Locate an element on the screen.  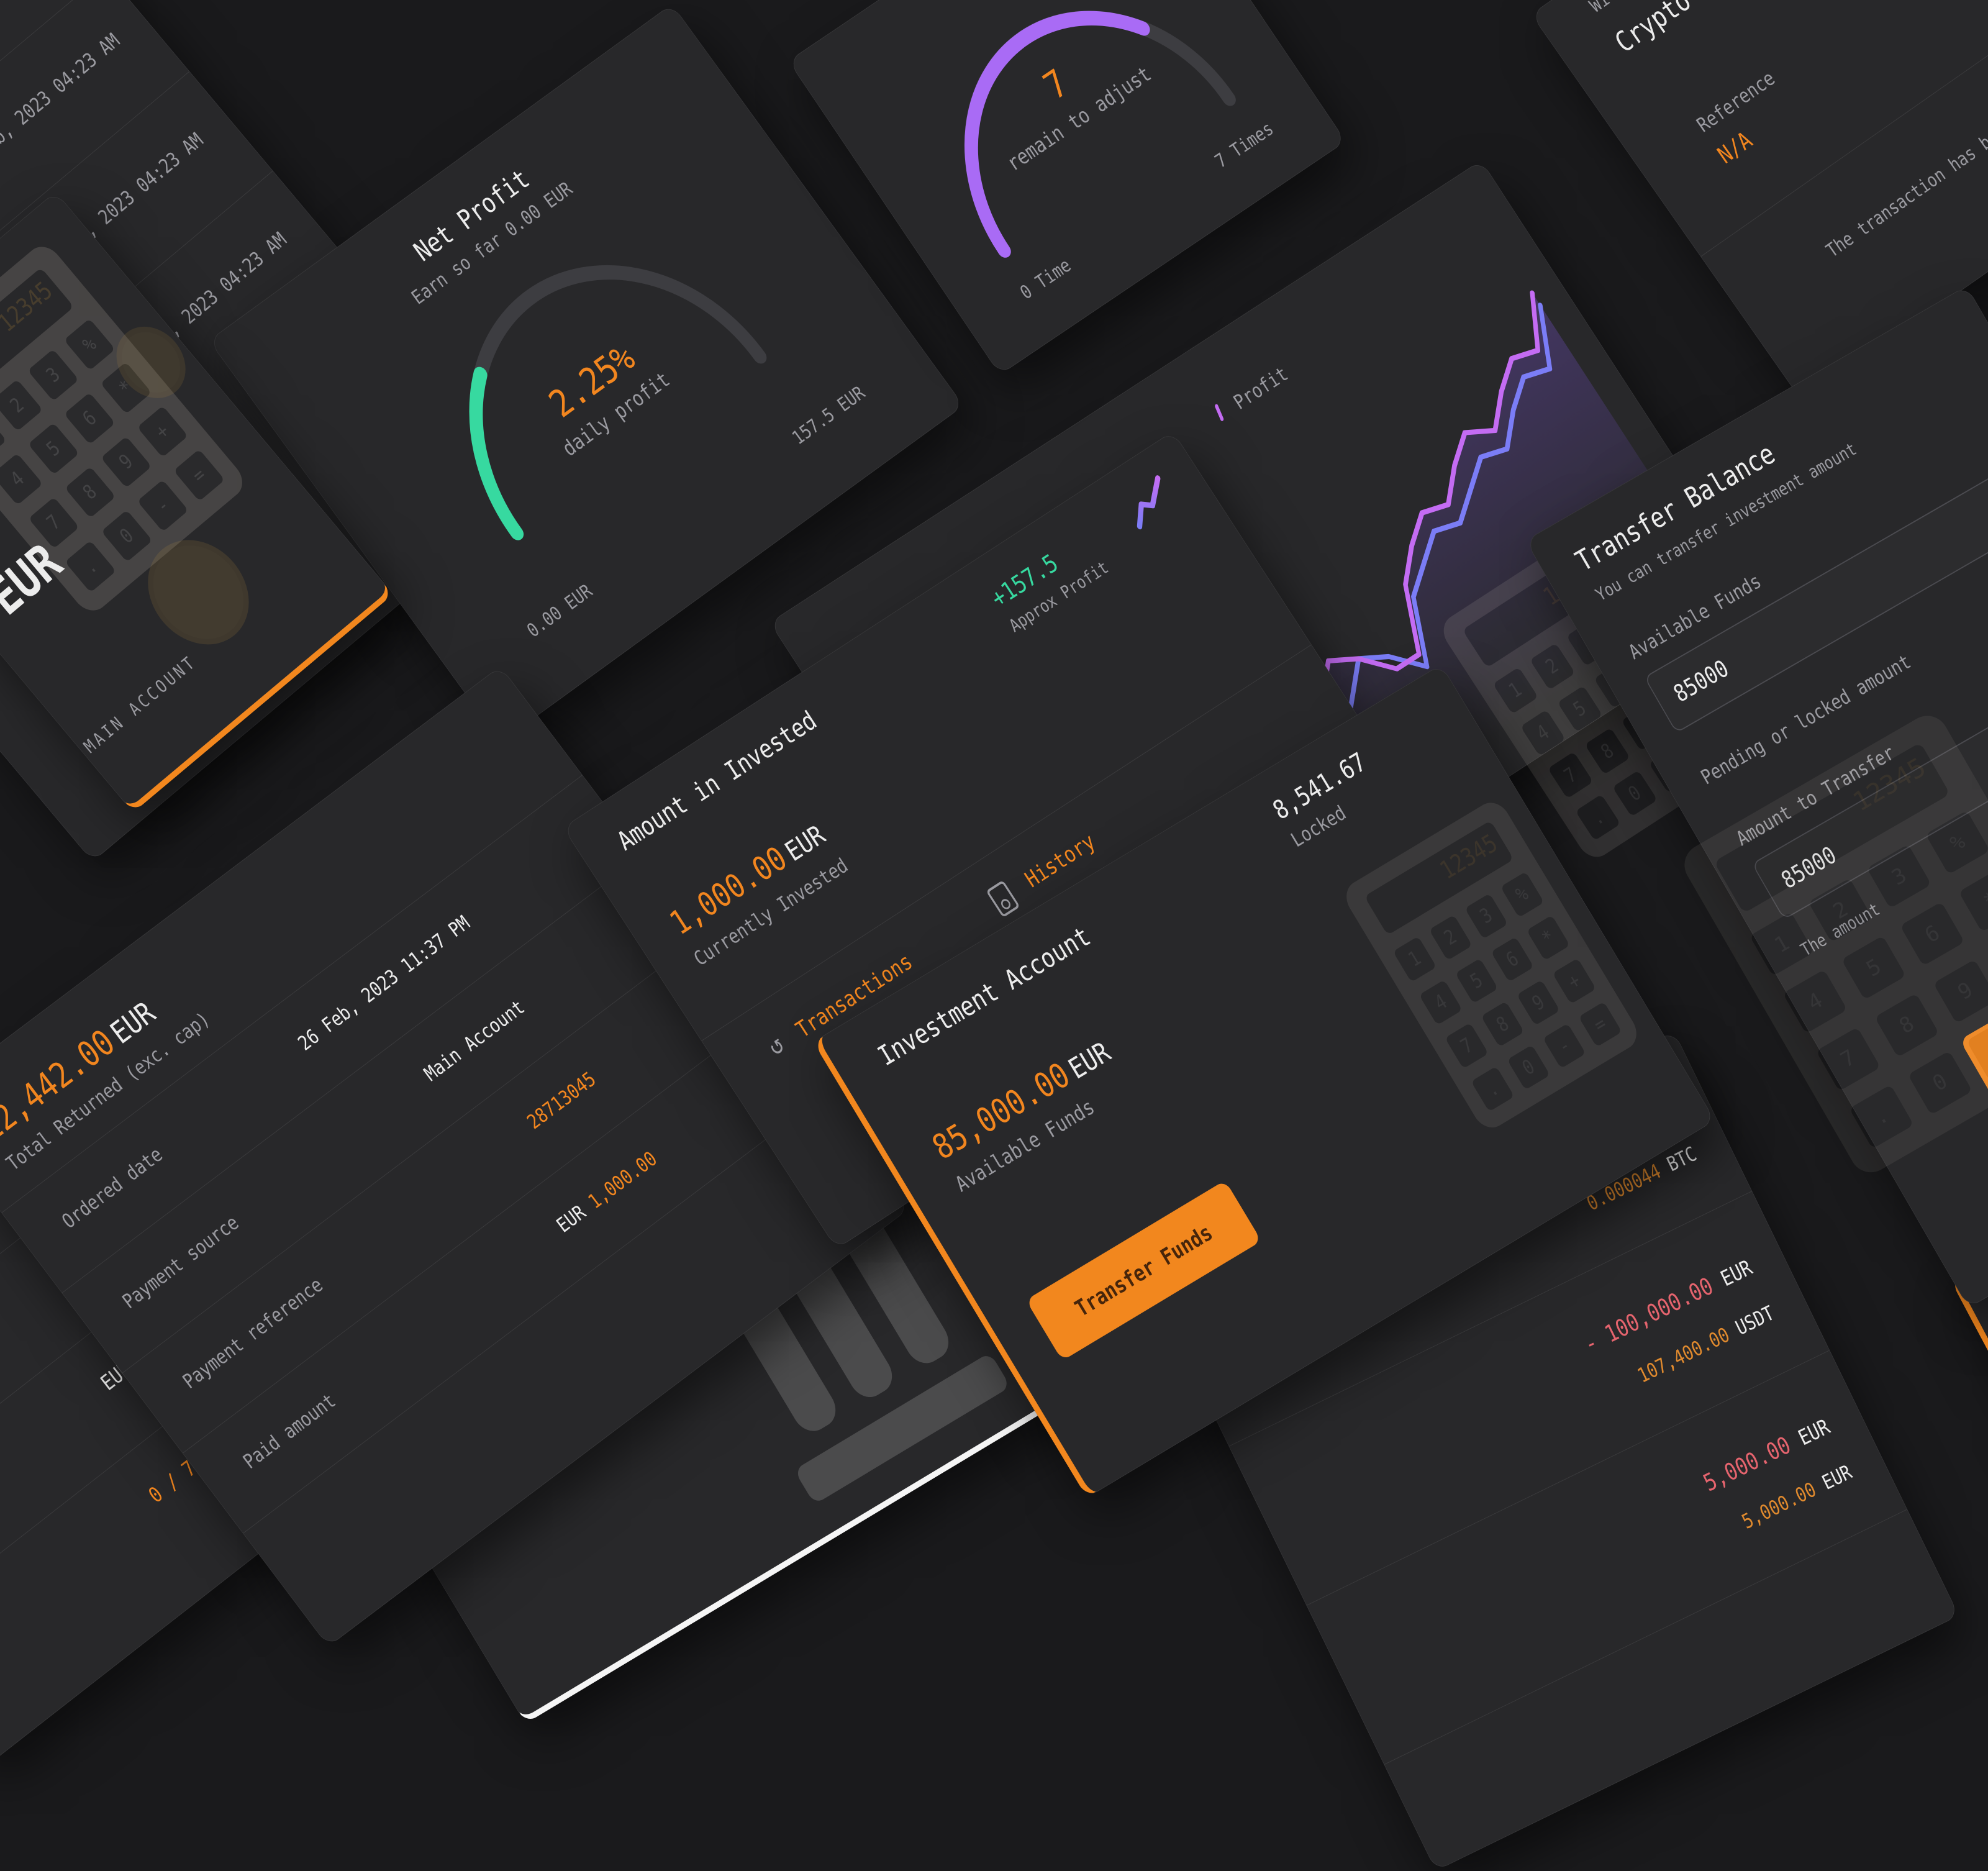
reference-value: N/A is located at coordinates (1735, 148).